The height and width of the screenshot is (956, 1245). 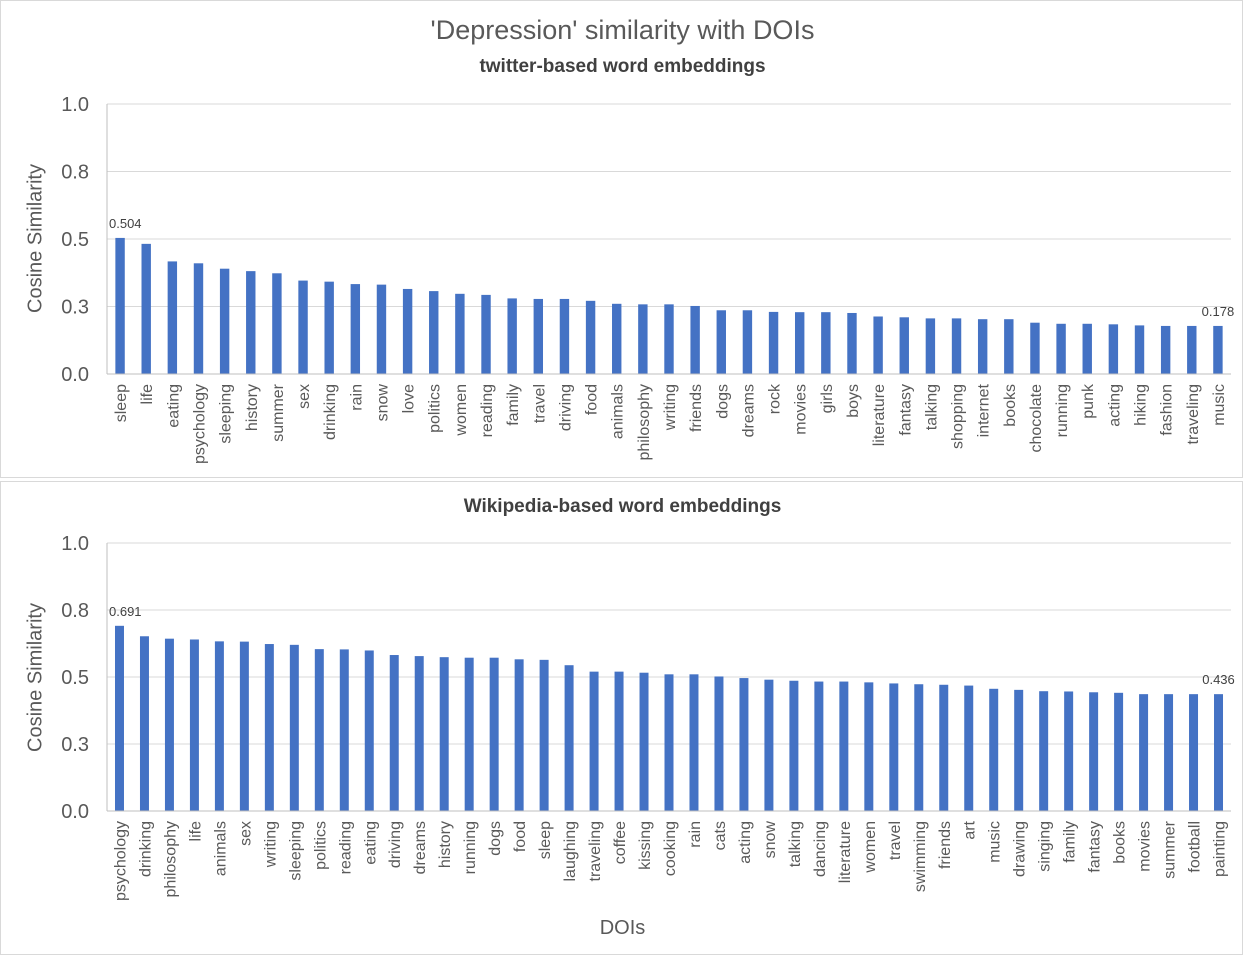 I want to click on x-tick-label: punk, so click(x=1088, y=401).